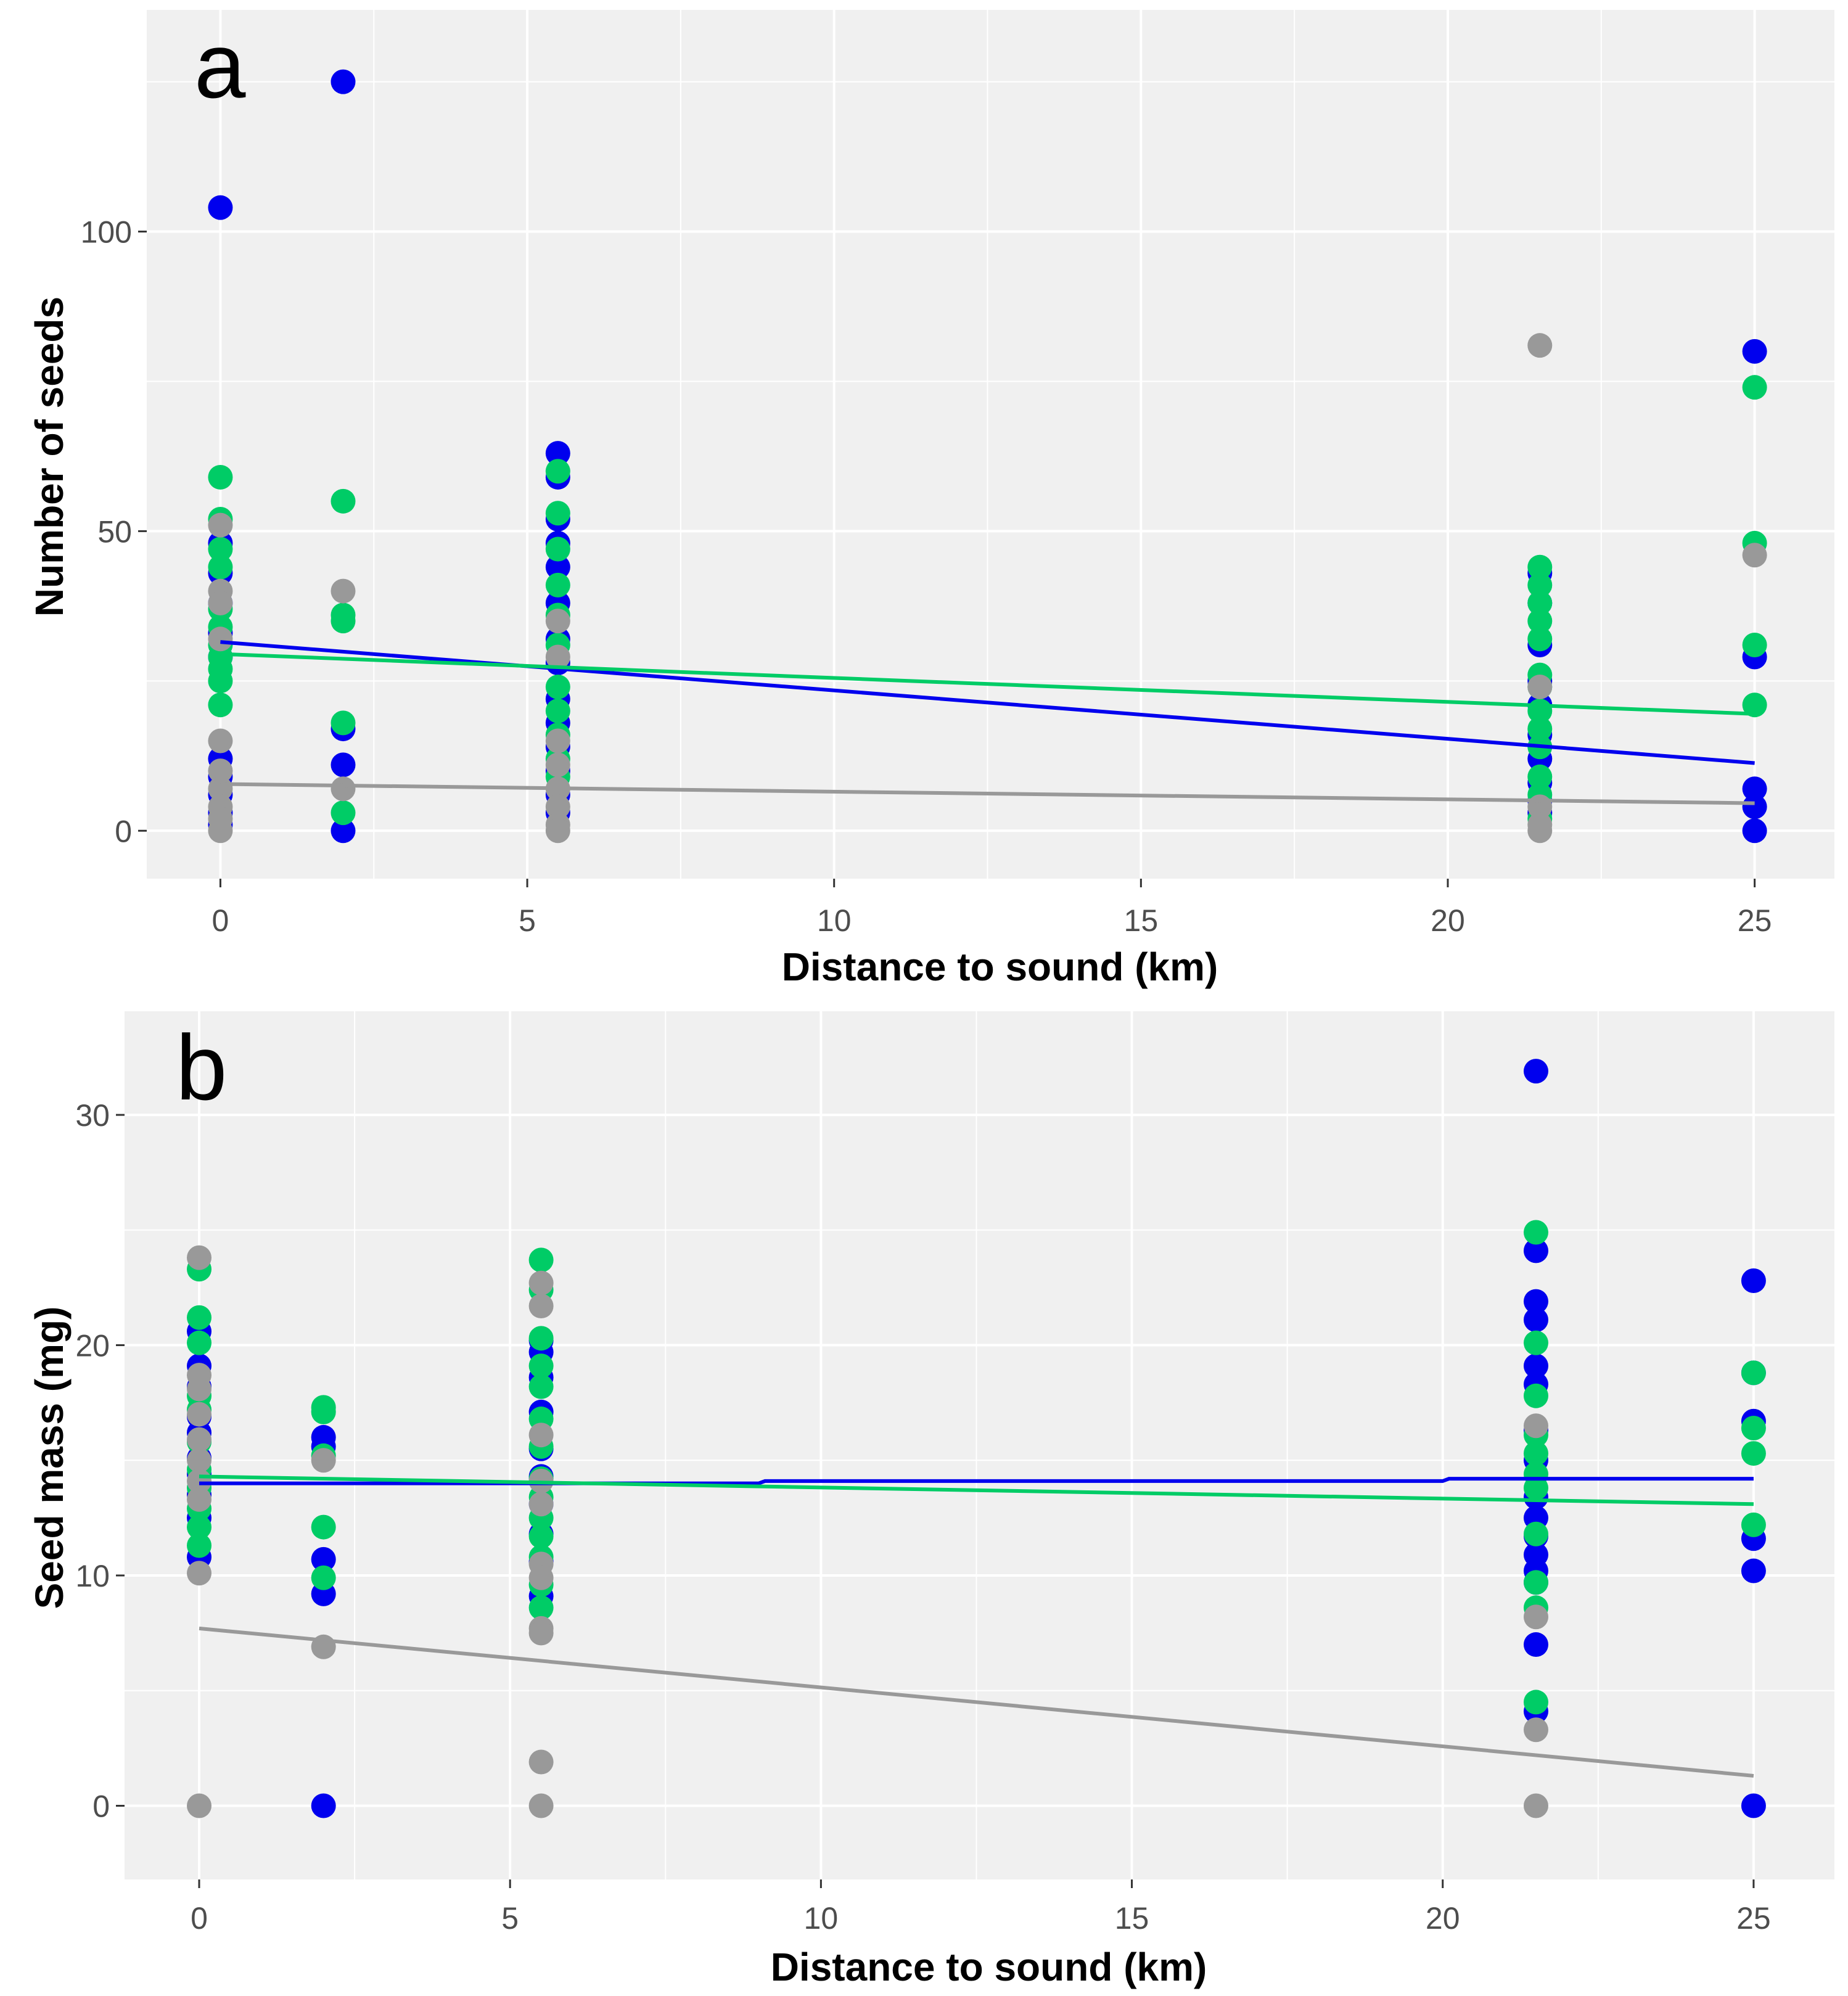 The height and width of the screenshot is (1996, 1848). Describe the element at coordinates (92, 1576) in the screenshot. I see `y-tick-label: 10` at that location.